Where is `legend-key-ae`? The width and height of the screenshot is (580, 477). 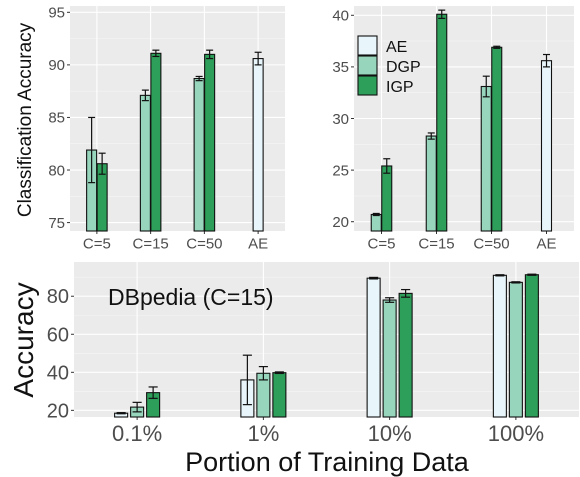 legend-key-ae is located at coordinates (367, 45).